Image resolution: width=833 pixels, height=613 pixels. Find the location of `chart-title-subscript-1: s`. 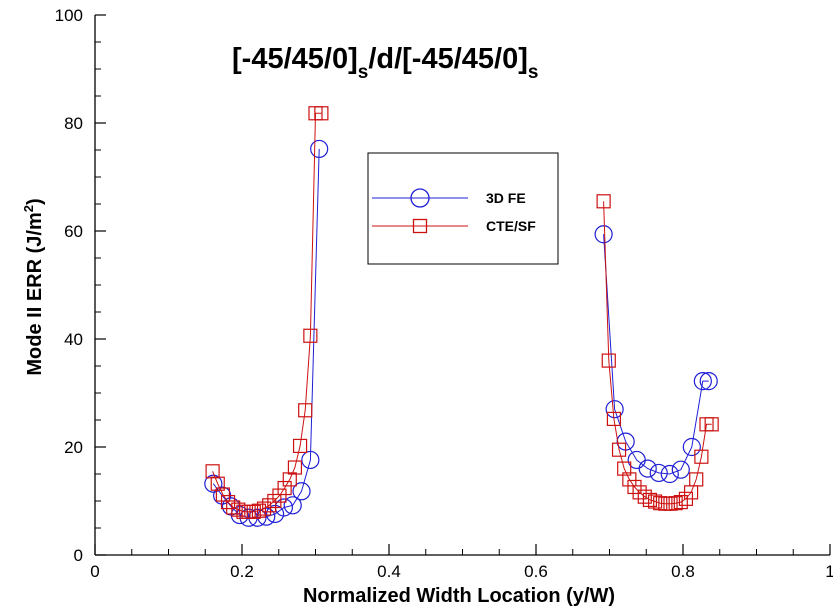

chart-title-subscript-1: s is located at coordinates (363, 72).